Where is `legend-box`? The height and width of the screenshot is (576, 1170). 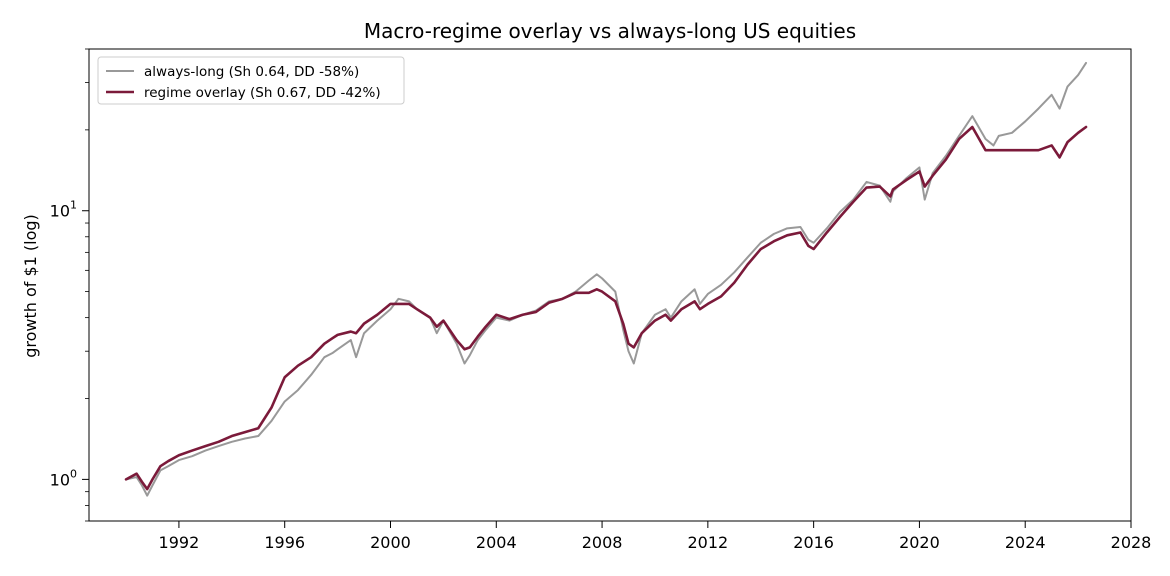
legend-box is located at coordinates (251, 80).